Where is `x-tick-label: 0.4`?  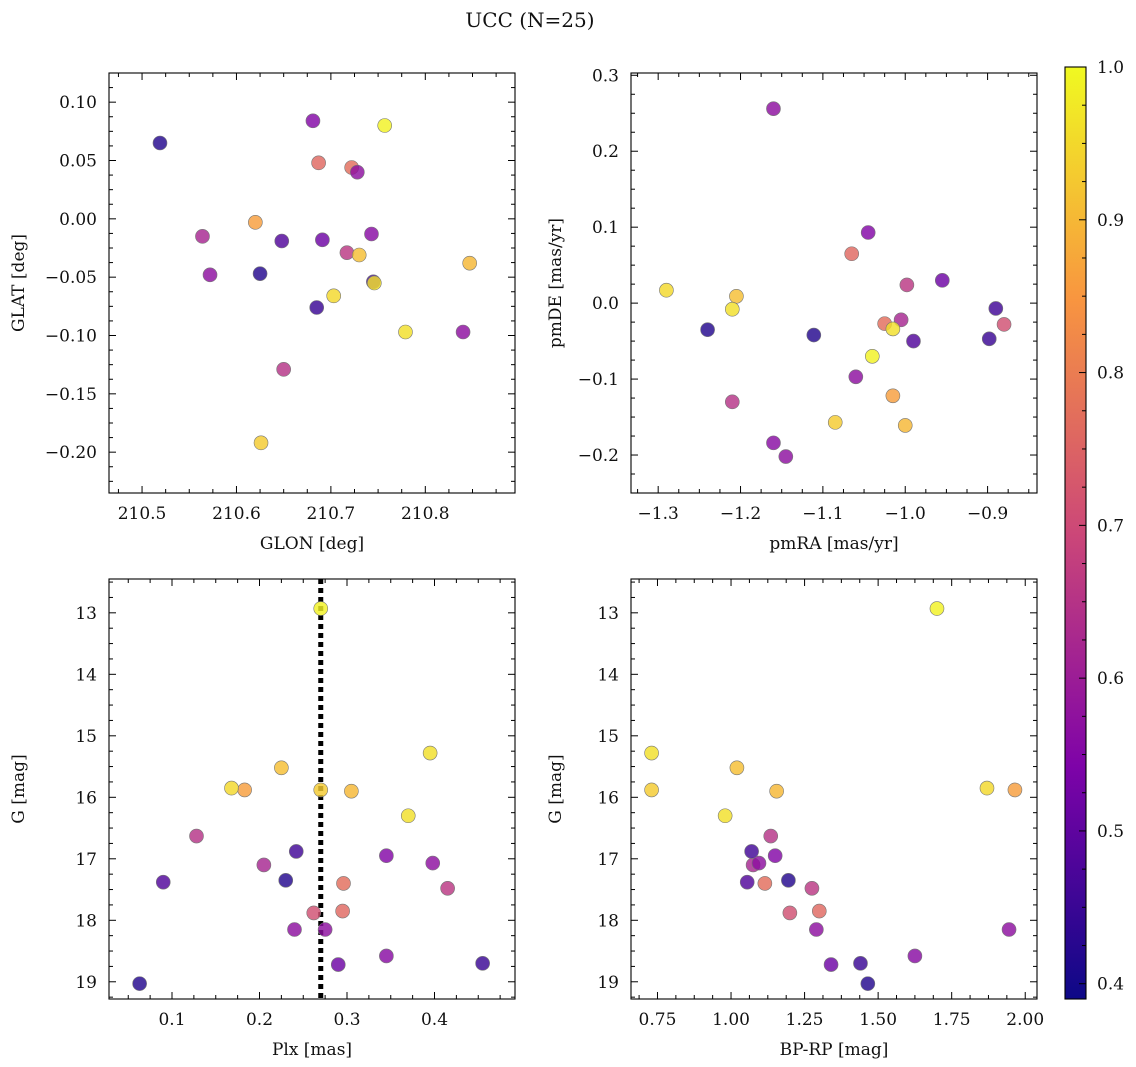
x-tick-label: 0.4 is located at coordinates (434, 1020).